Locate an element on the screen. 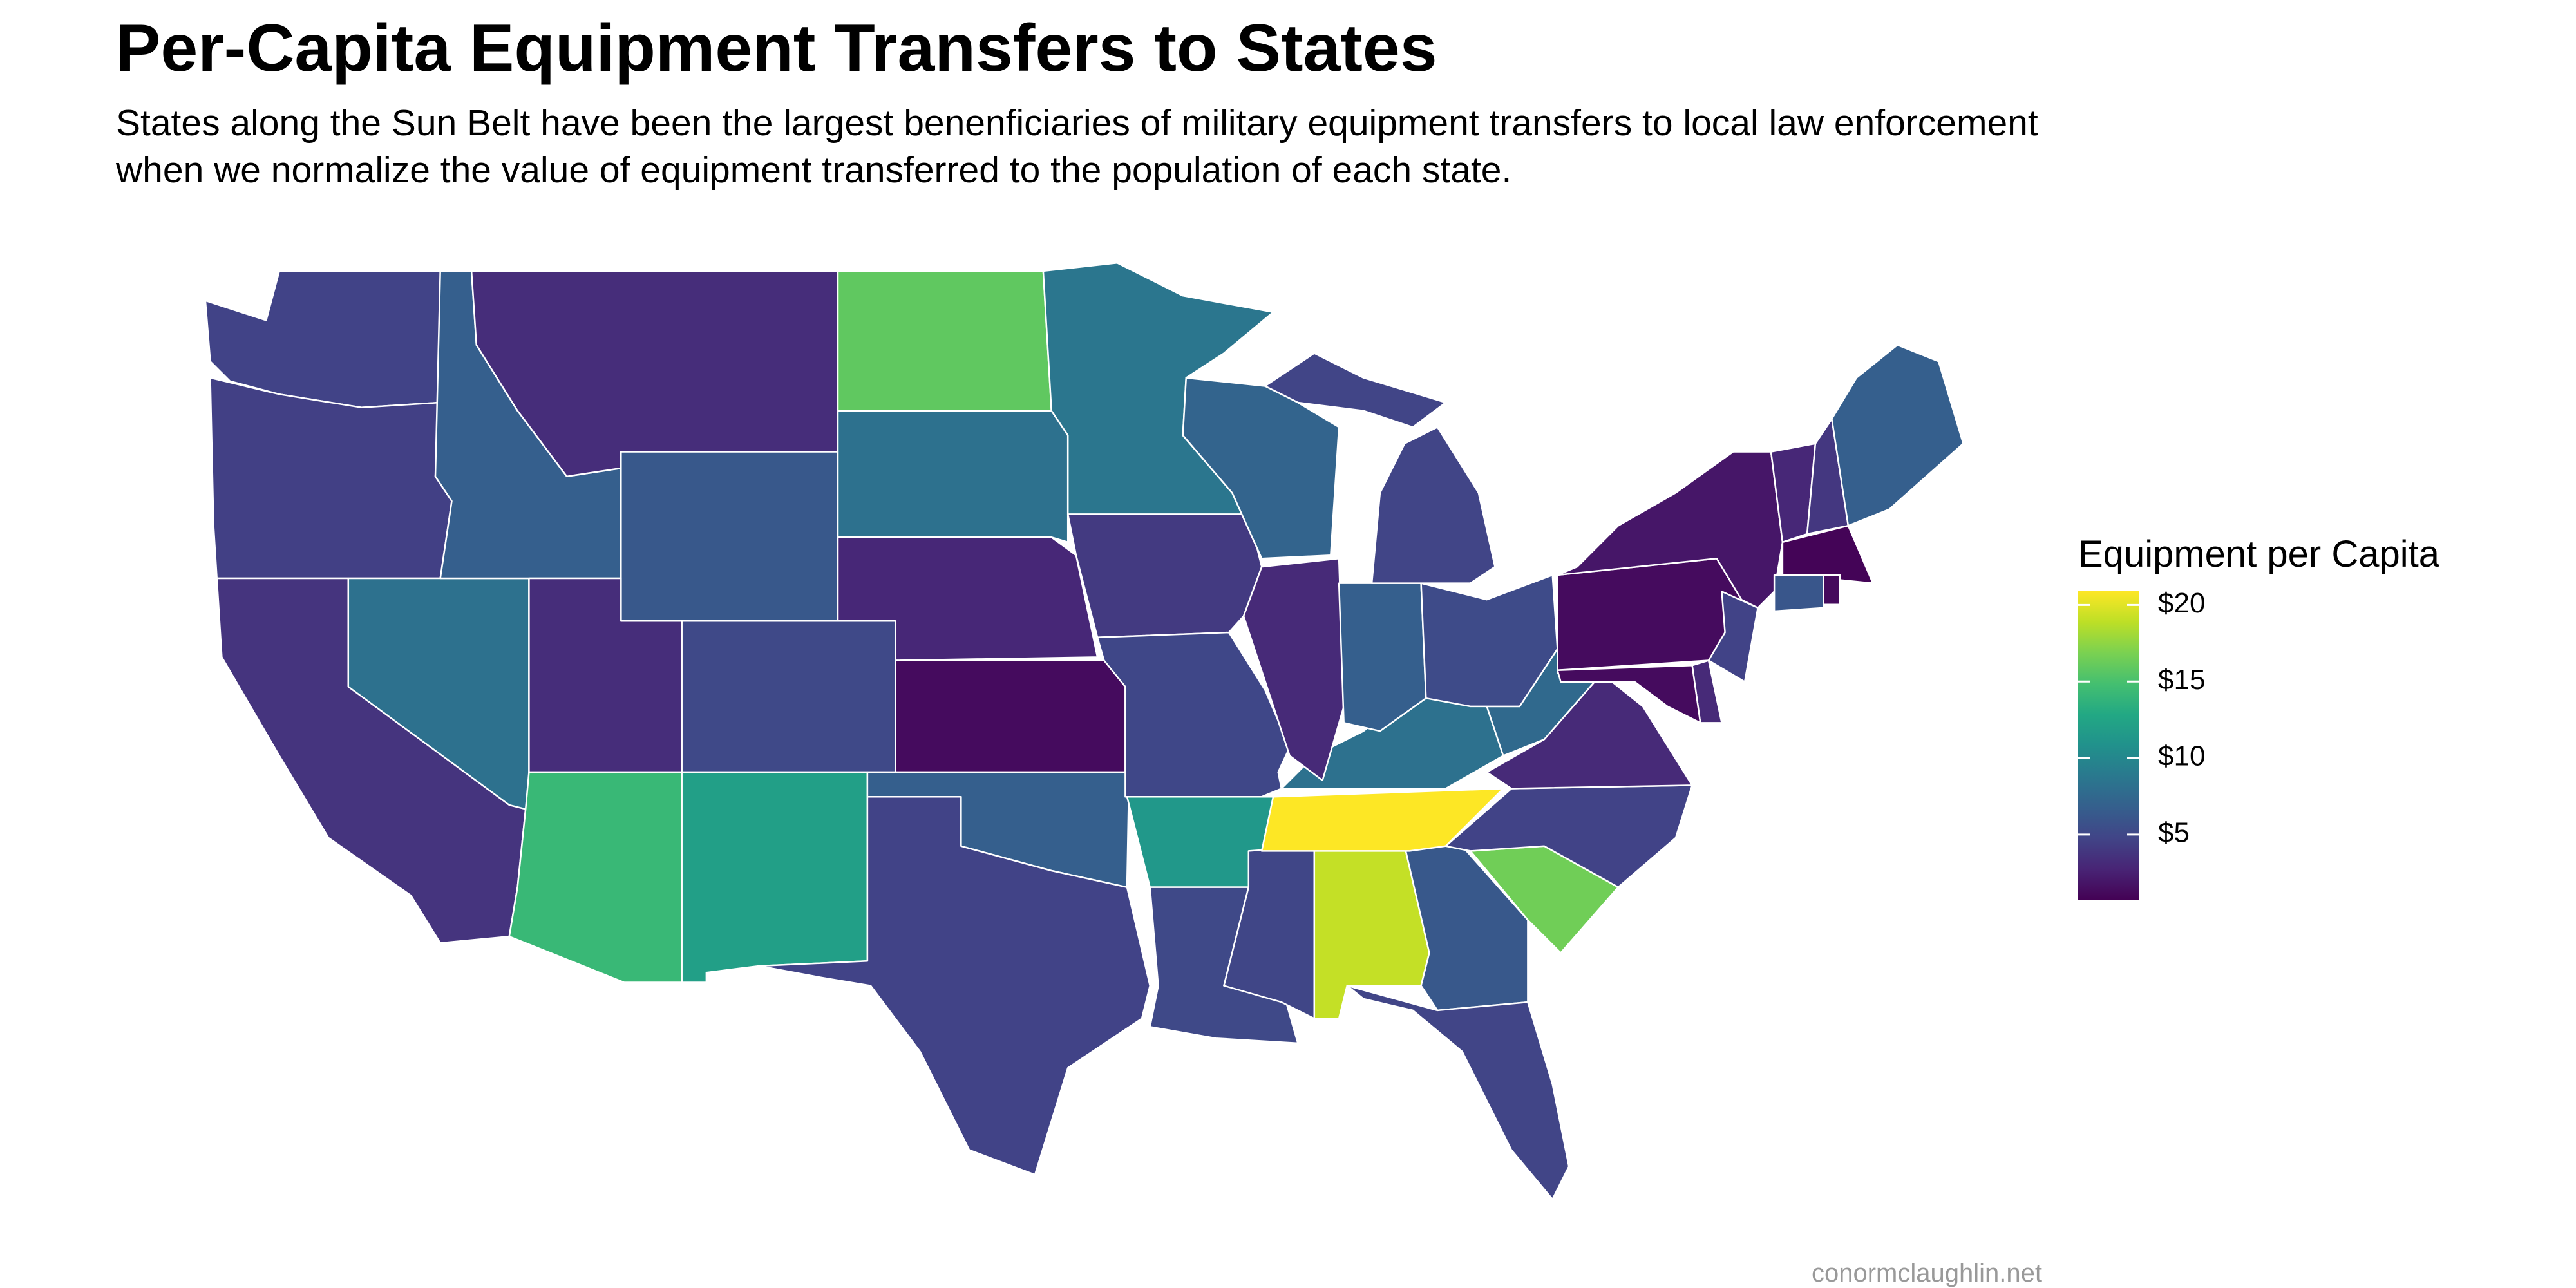  color-tick-label: $10 is located at coordinates (2181, 756).